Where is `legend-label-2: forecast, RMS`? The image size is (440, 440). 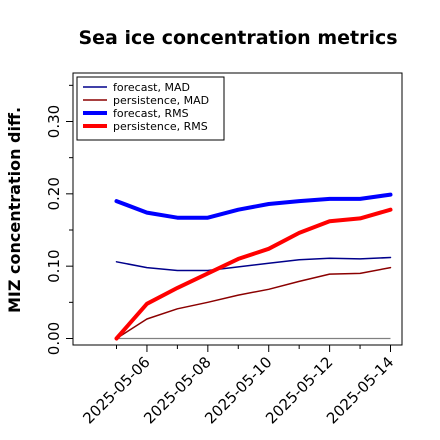 legend-label-2: forecast, RMS is located at coordinates (151, 113).